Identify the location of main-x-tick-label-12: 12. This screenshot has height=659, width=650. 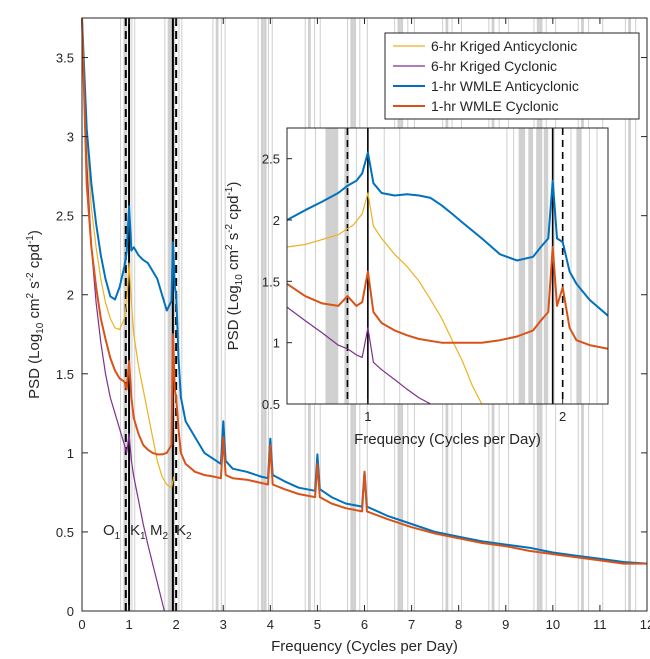
(645, 624).